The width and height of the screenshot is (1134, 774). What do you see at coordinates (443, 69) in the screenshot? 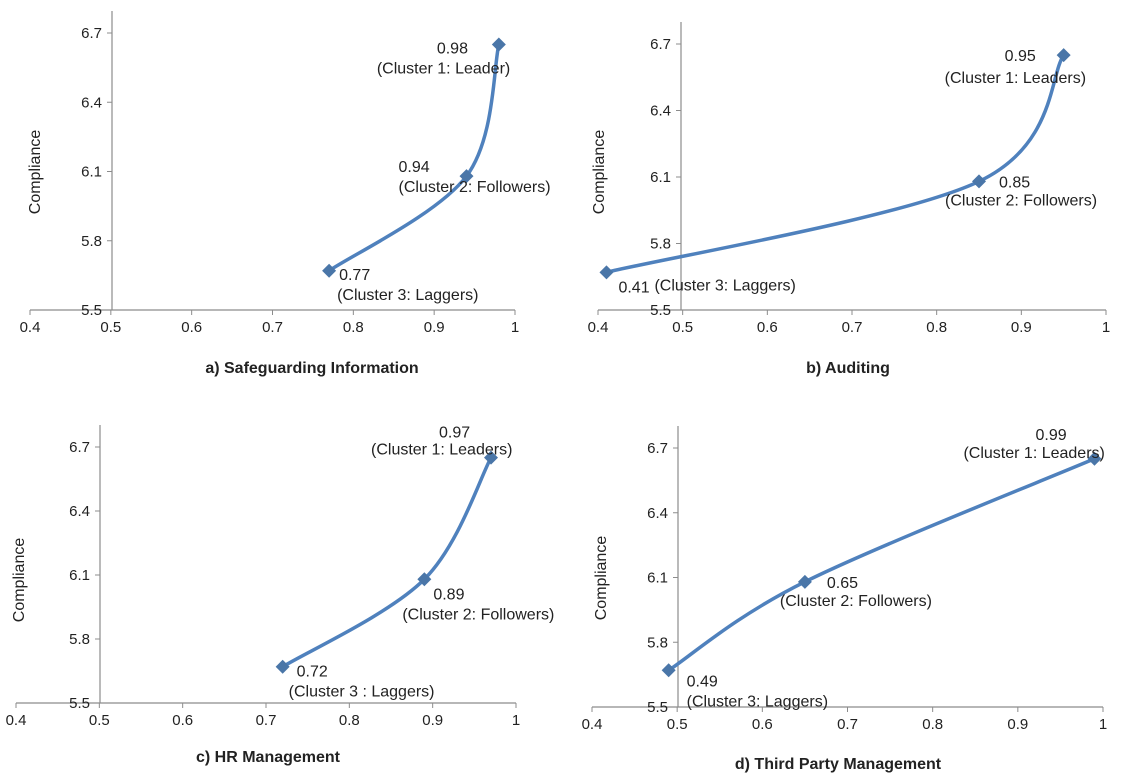
I see `cluster-label: (Cluster 1: Leader)` at bounding box center [443, 69].